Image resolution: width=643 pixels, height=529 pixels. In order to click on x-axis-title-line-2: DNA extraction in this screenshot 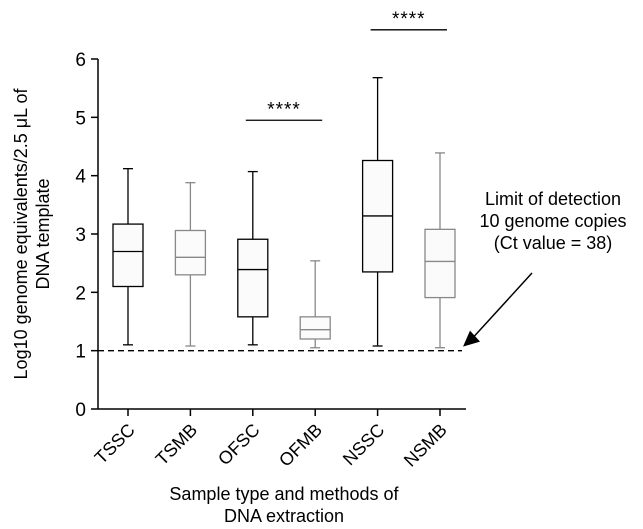, I will do `click(284, 516)`.